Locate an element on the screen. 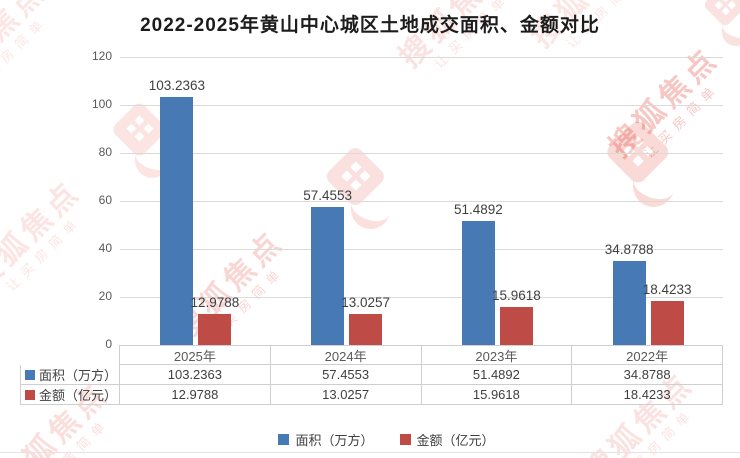 Image resolution: width=740 pixels, height=458 pixels. area-bar-2024年 is located at coordinates (328, 276).